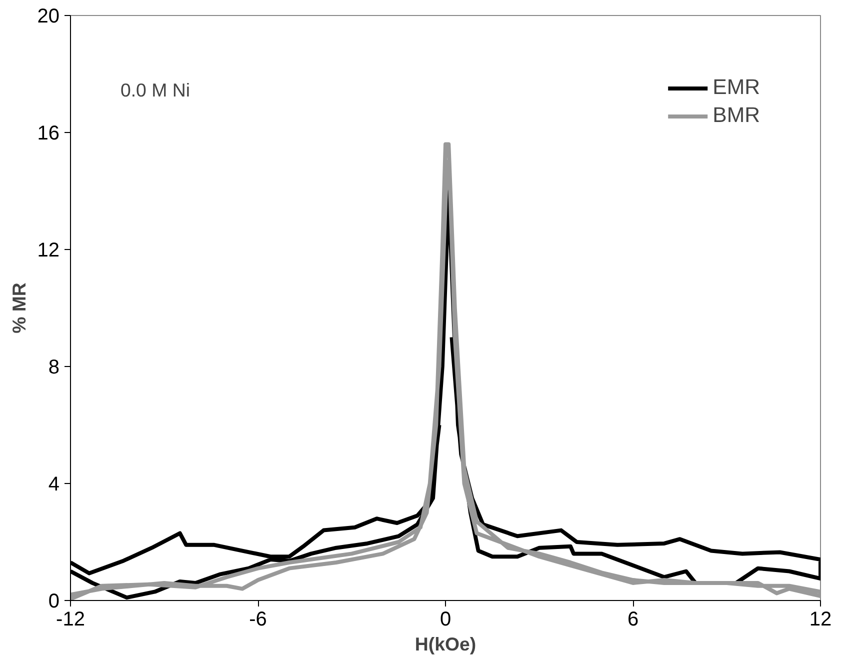 This screenshot has width=868, height=669. What do you see at coordinates (736, 115) in the screenshot?
I see `legend-label: BMR` at bounding box center [736, 115].